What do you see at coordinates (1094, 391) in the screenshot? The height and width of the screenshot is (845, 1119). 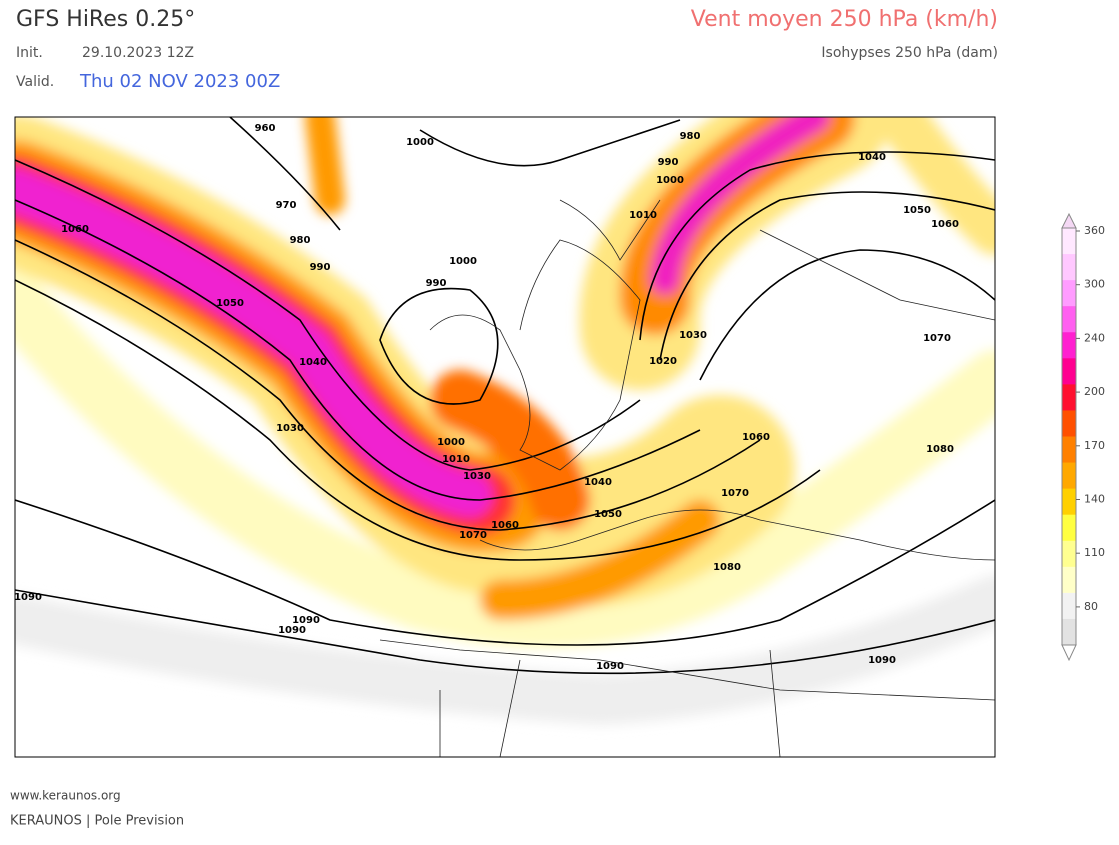 I see `colorbar-tick-label: 200` at bounding box center [1094, 391].